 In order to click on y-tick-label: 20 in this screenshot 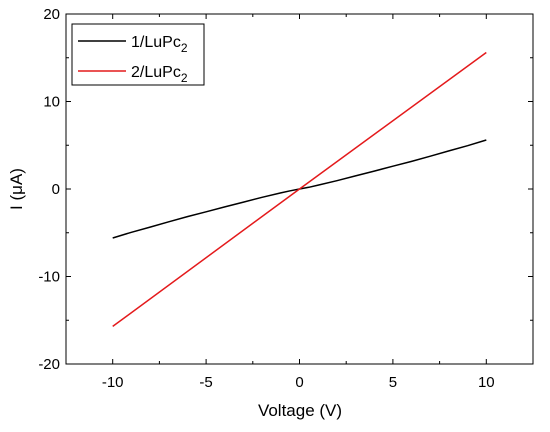, I will do `click(51, 14)`.